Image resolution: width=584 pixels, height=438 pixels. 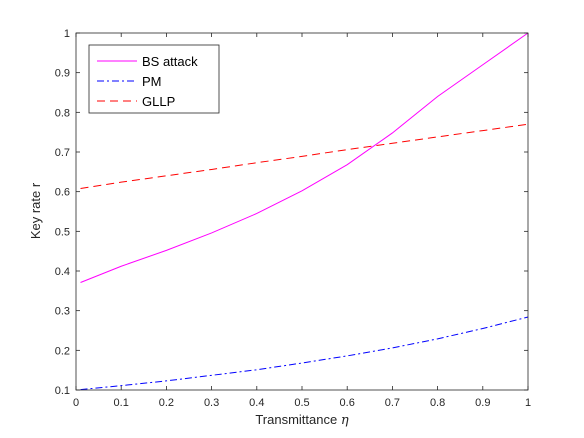 I want to click on x-tick-label: 0.1, so click(x=121, y=403).